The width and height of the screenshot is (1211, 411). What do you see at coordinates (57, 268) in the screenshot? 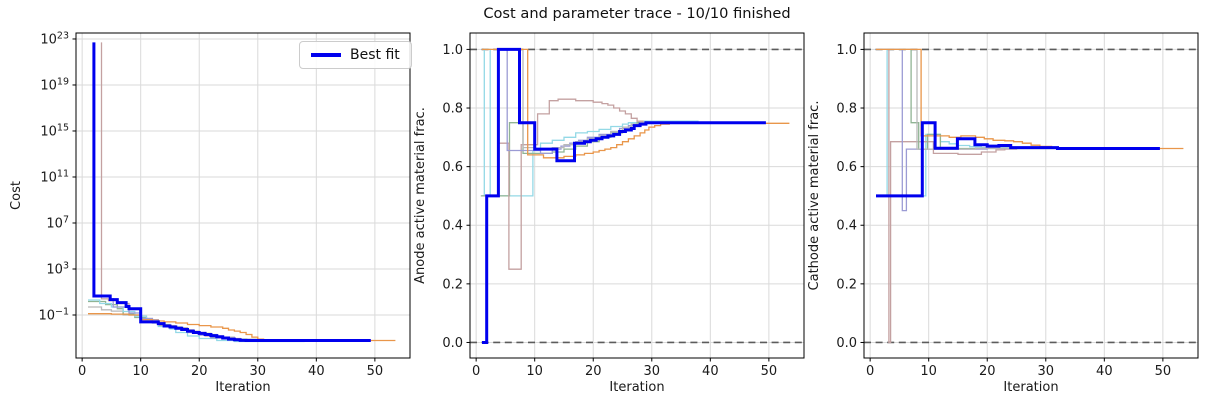
I see `cost-ytick-label: 10³` at bounding box center [57, 268].